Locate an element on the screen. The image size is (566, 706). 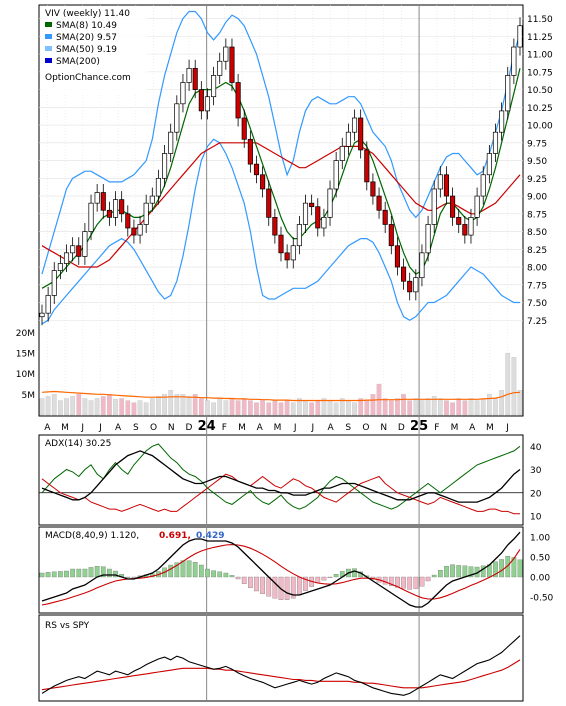
legend-swatch-sma20 is located at coordinates (48, 36).